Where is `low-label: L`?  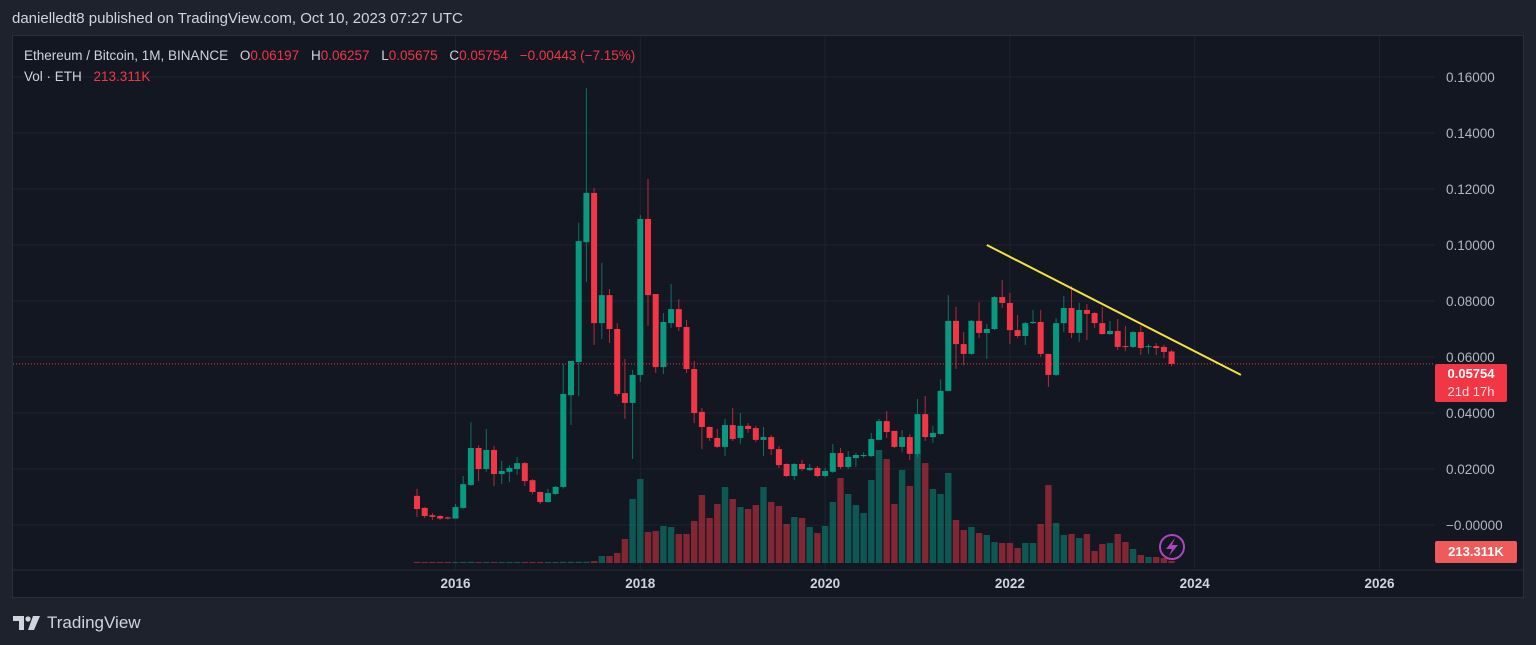 low-label: L is located at coordinates (385, 55).